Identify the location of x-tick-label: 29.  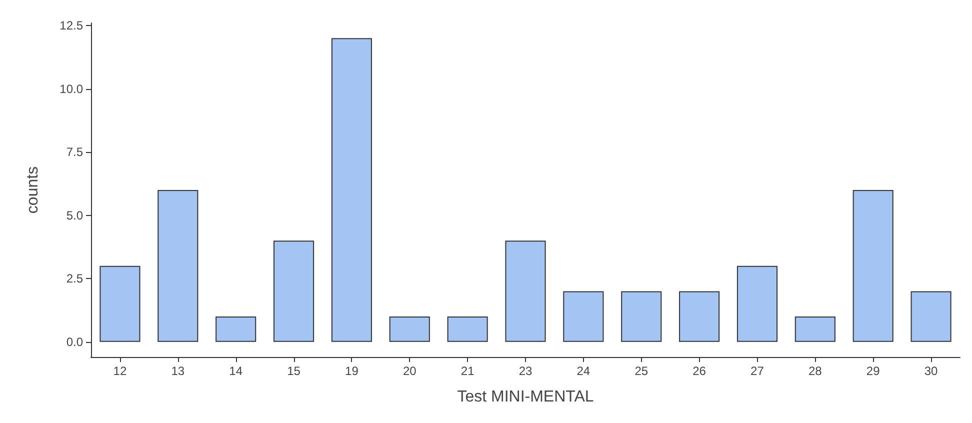
(873, 371).